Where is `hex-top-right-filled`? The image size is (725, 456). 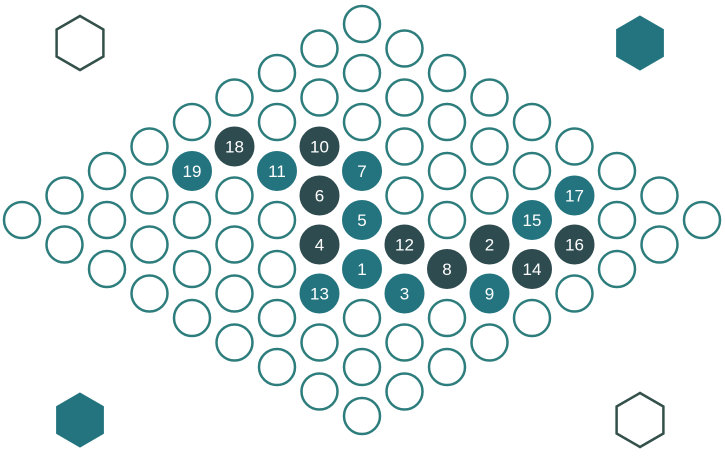
hex-top-right-filled is located at coordinates (640, 43).